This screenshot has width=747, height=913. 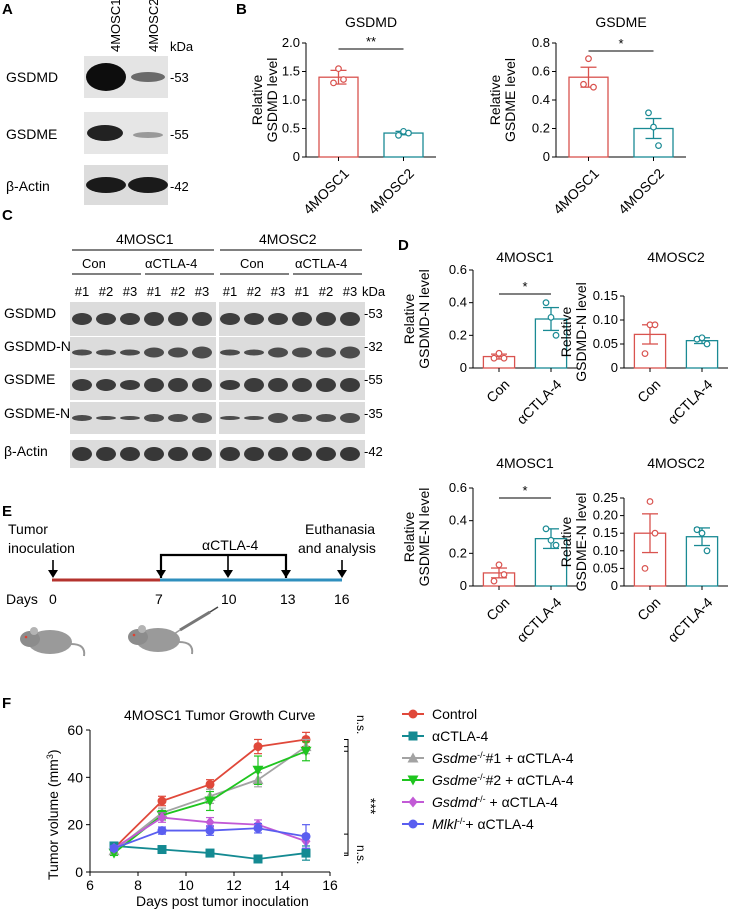 I want to click on y-tick-label: 0.5, so click(x=291, y=128).